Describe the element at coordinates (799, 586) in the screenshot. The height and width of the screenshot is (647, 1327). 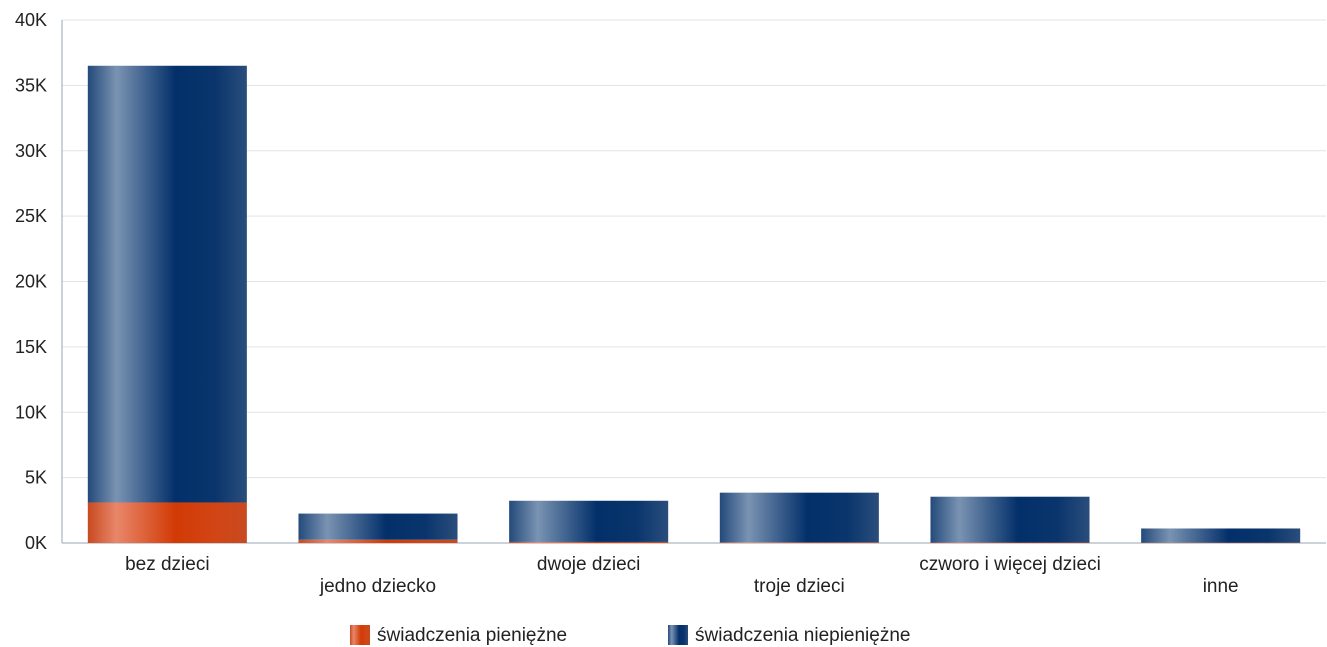
I see `x-category-label: troje dzieci` at that location.